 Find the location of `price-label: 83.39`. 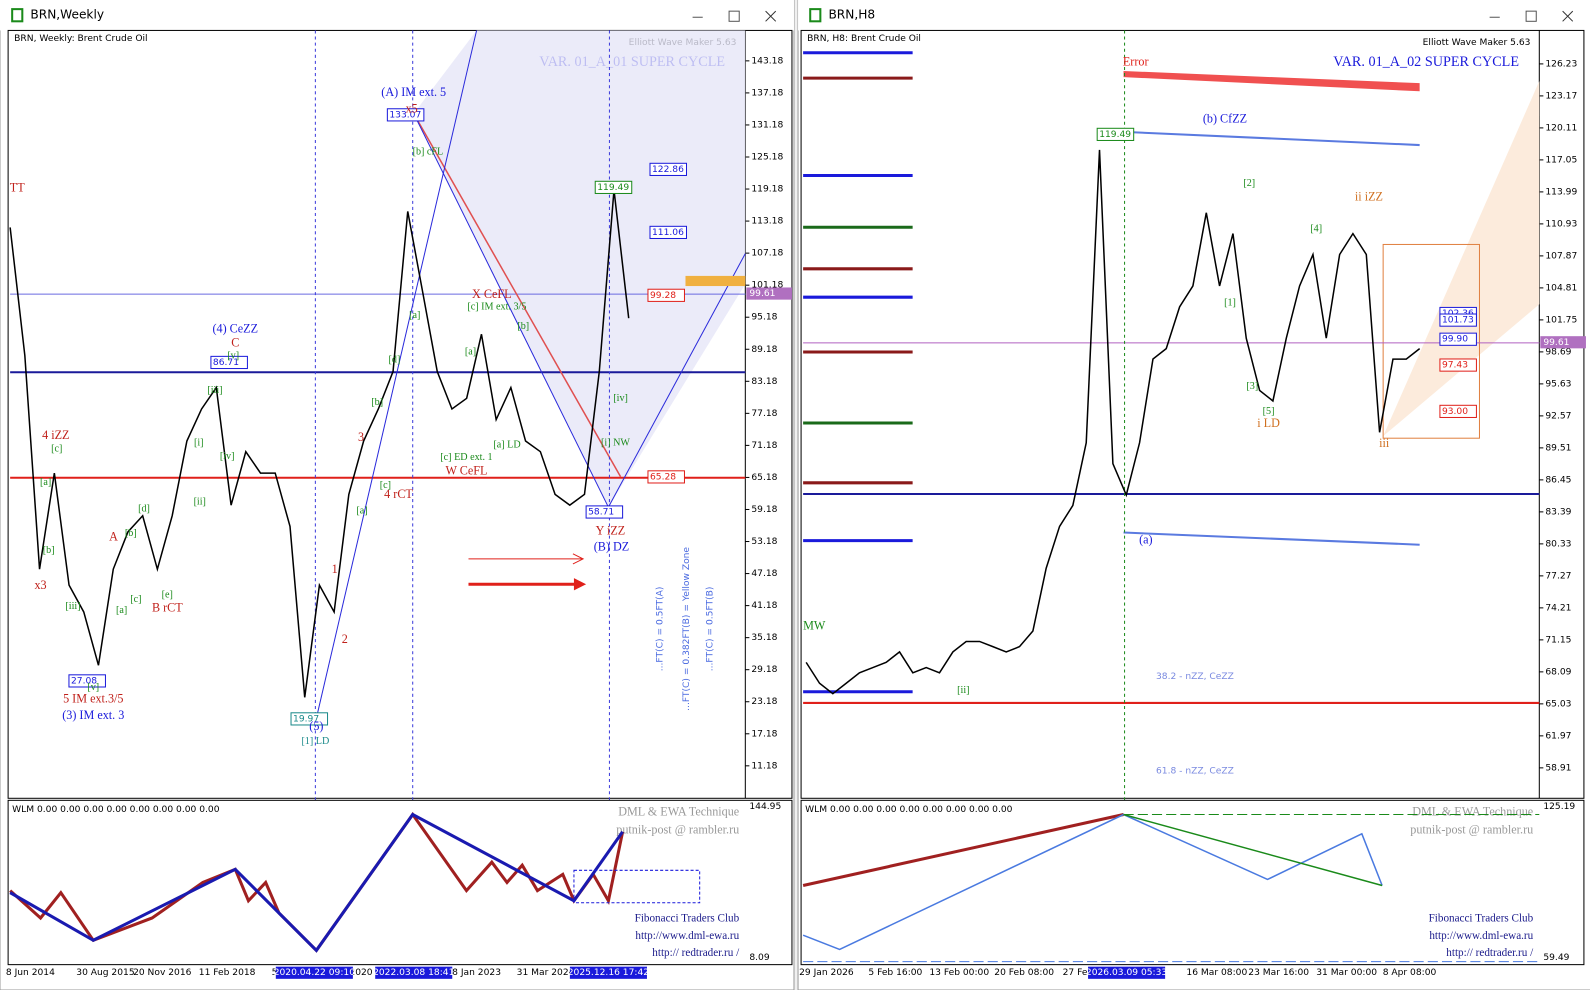

price-label: 83.39 is located at coordinates (1558, 512).